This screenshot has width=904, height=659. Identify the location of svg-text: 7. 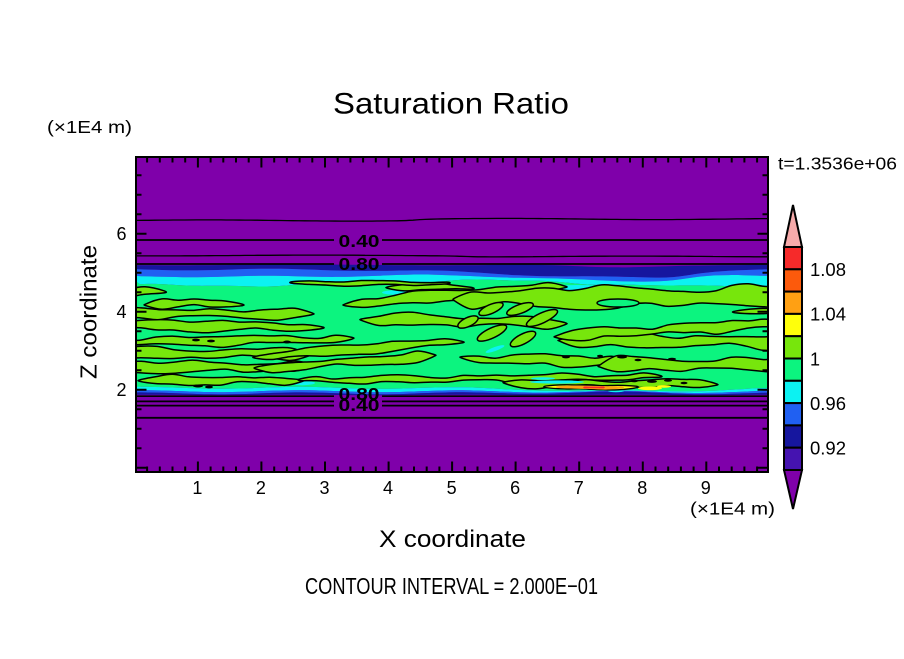
(579, 488).